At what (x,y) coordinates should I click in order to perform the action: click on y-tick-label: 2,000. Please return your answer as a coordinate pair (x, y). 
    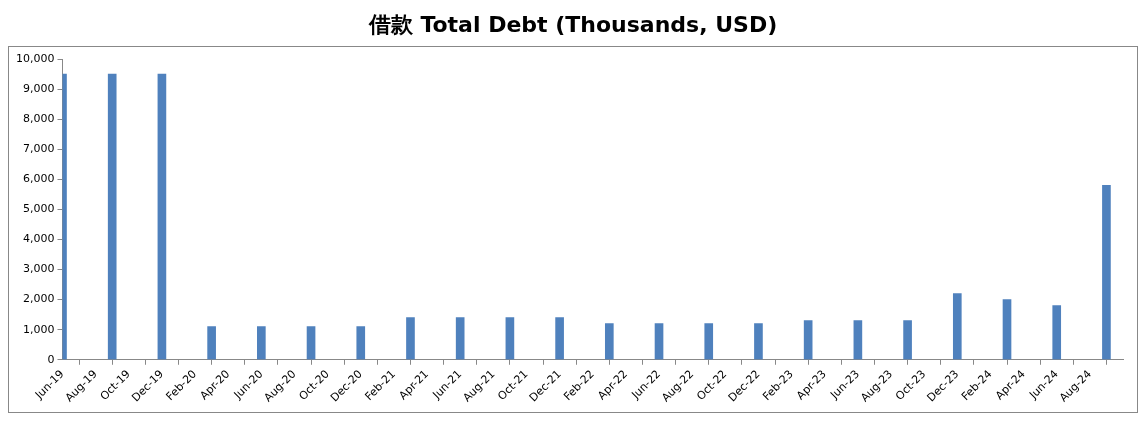
    Looking at the image, I should click on (38, 299).